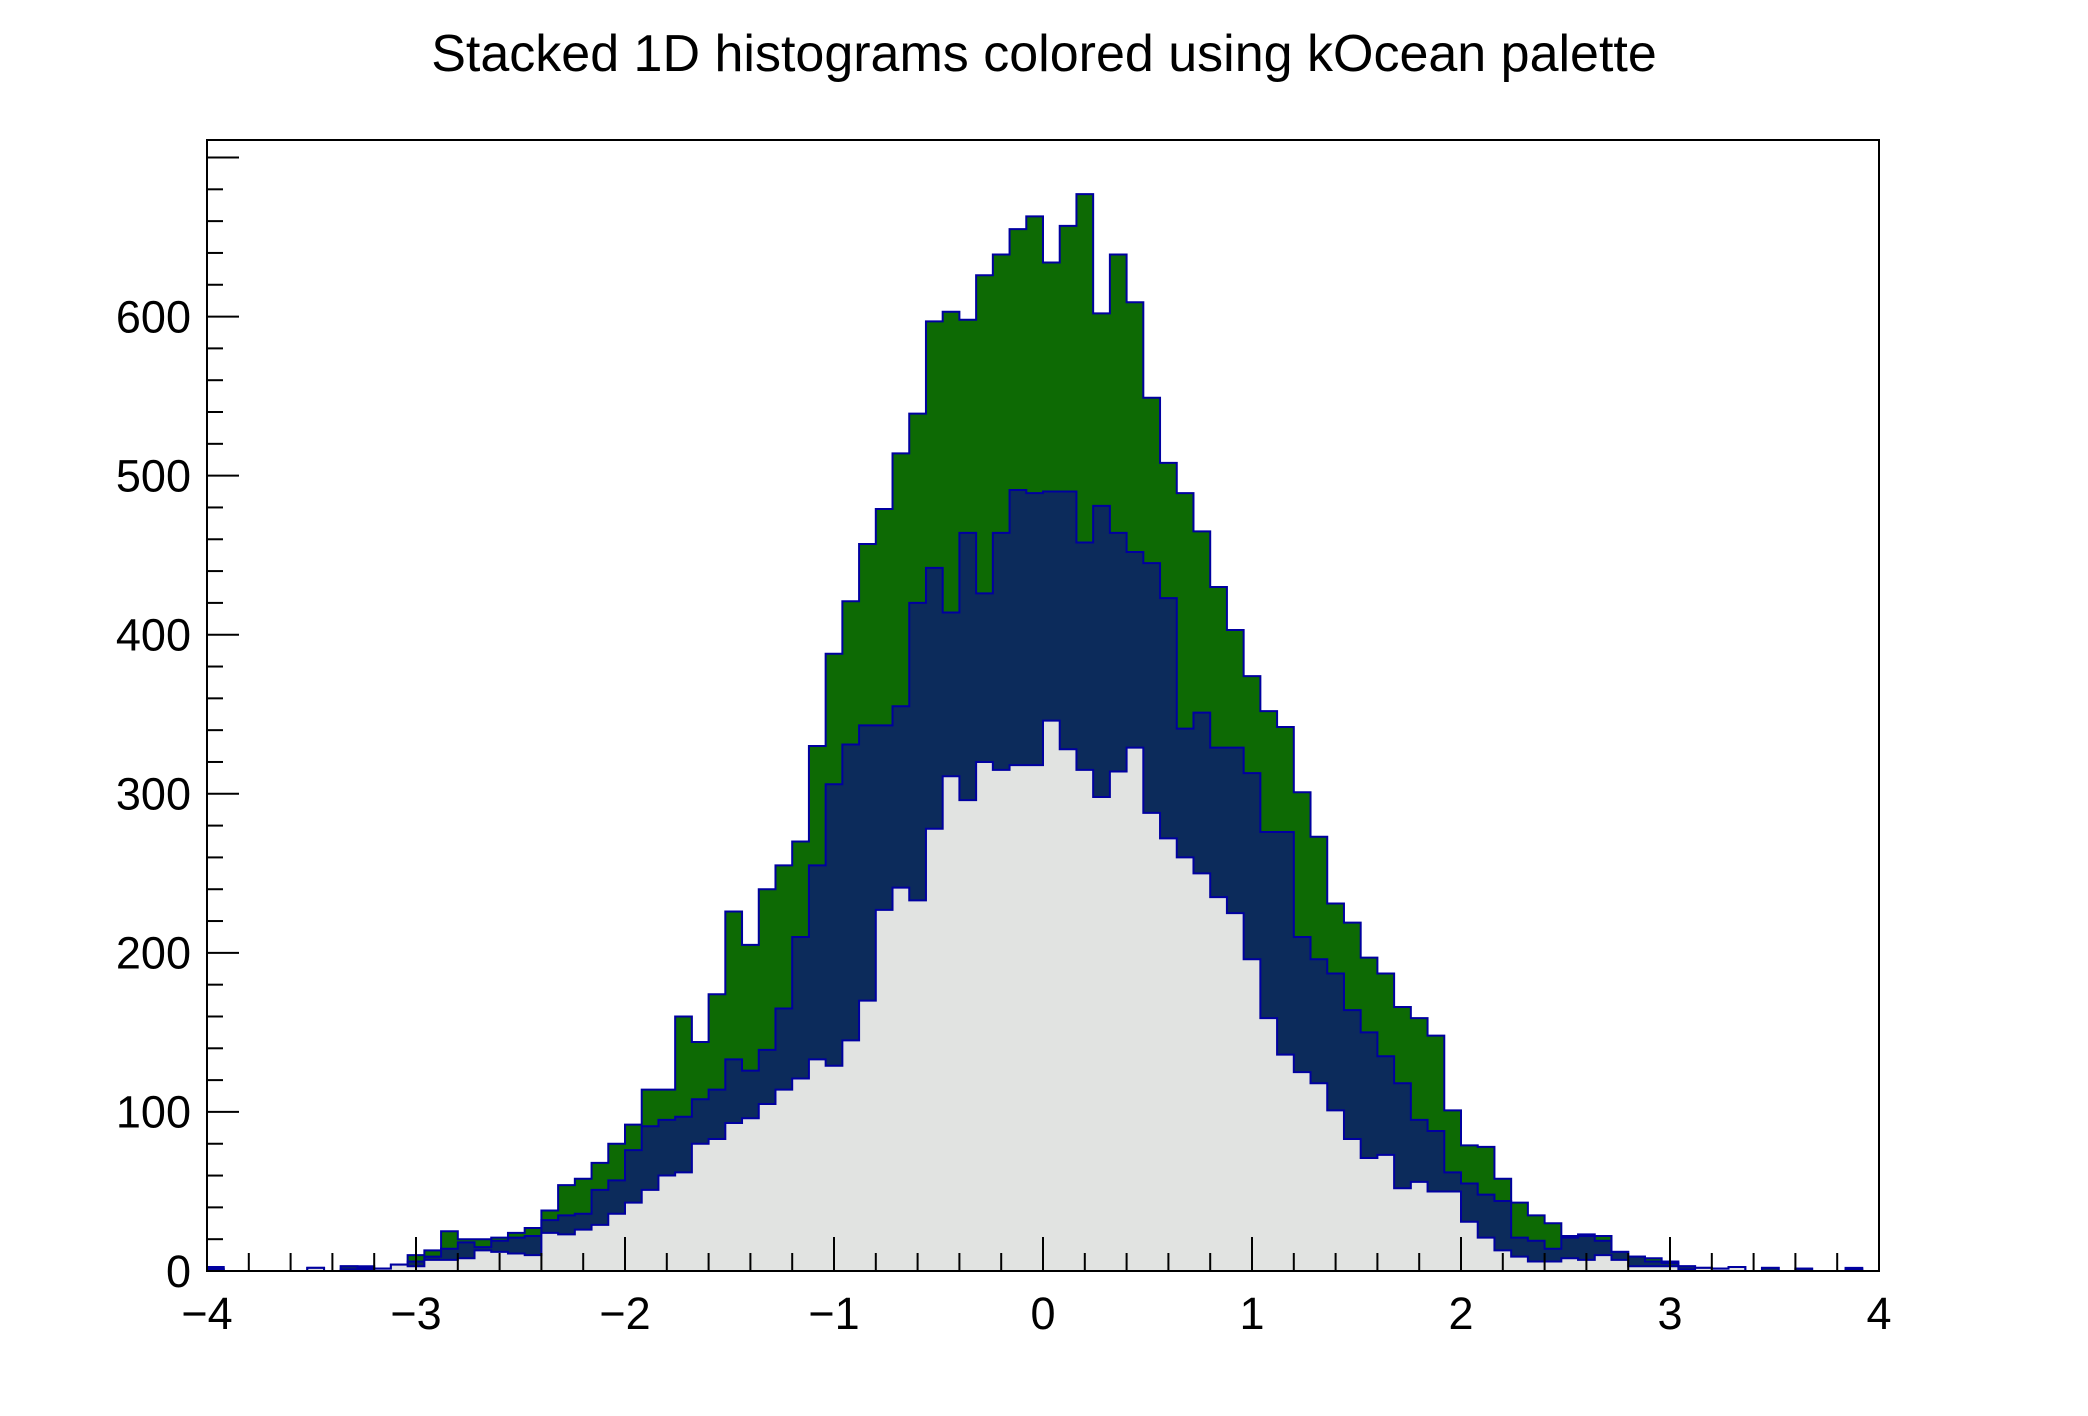  What do you see at coordinates (153, 1112) in the screenshot?
I see `y-tick-label: 100` at bounding box center [153, 1112].